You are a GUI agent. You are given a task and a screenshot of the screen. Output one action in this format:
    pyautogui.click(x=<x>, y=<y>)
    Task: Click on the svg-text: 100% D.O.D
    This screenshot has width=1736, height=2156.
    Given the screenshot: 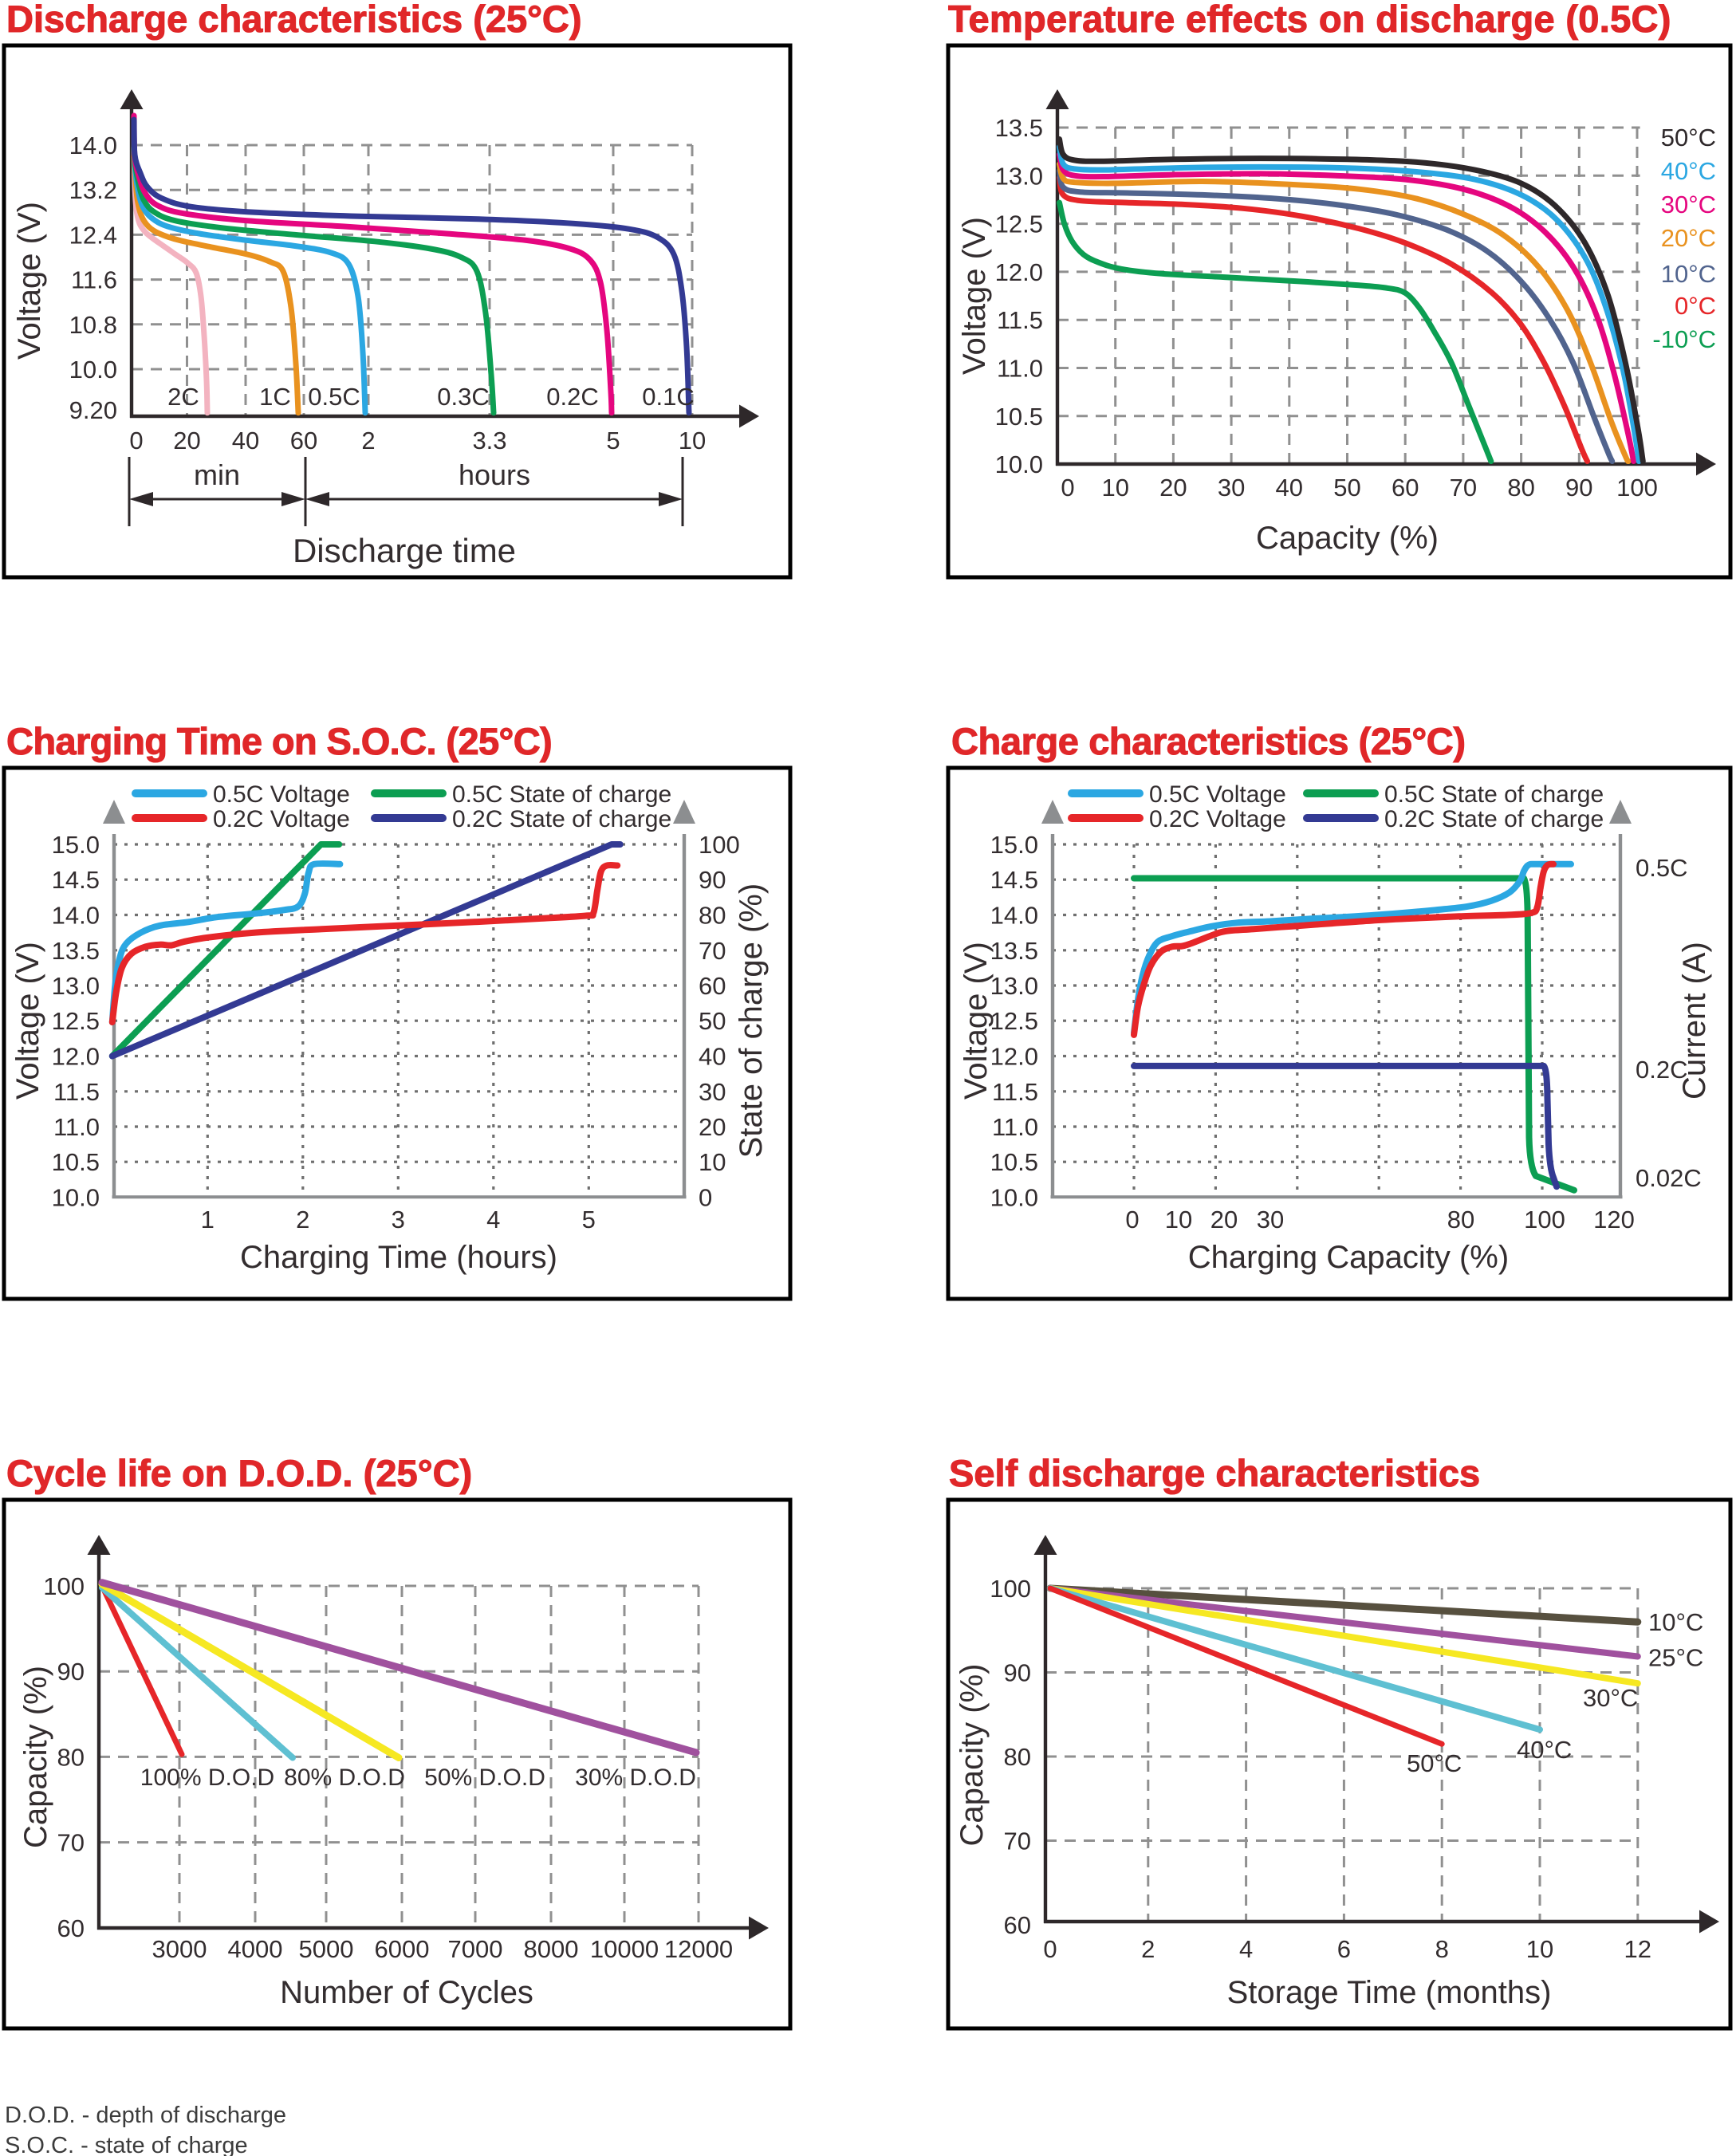 What is the action you would take?
    pyautogui.click(x=207, y=1778)
    